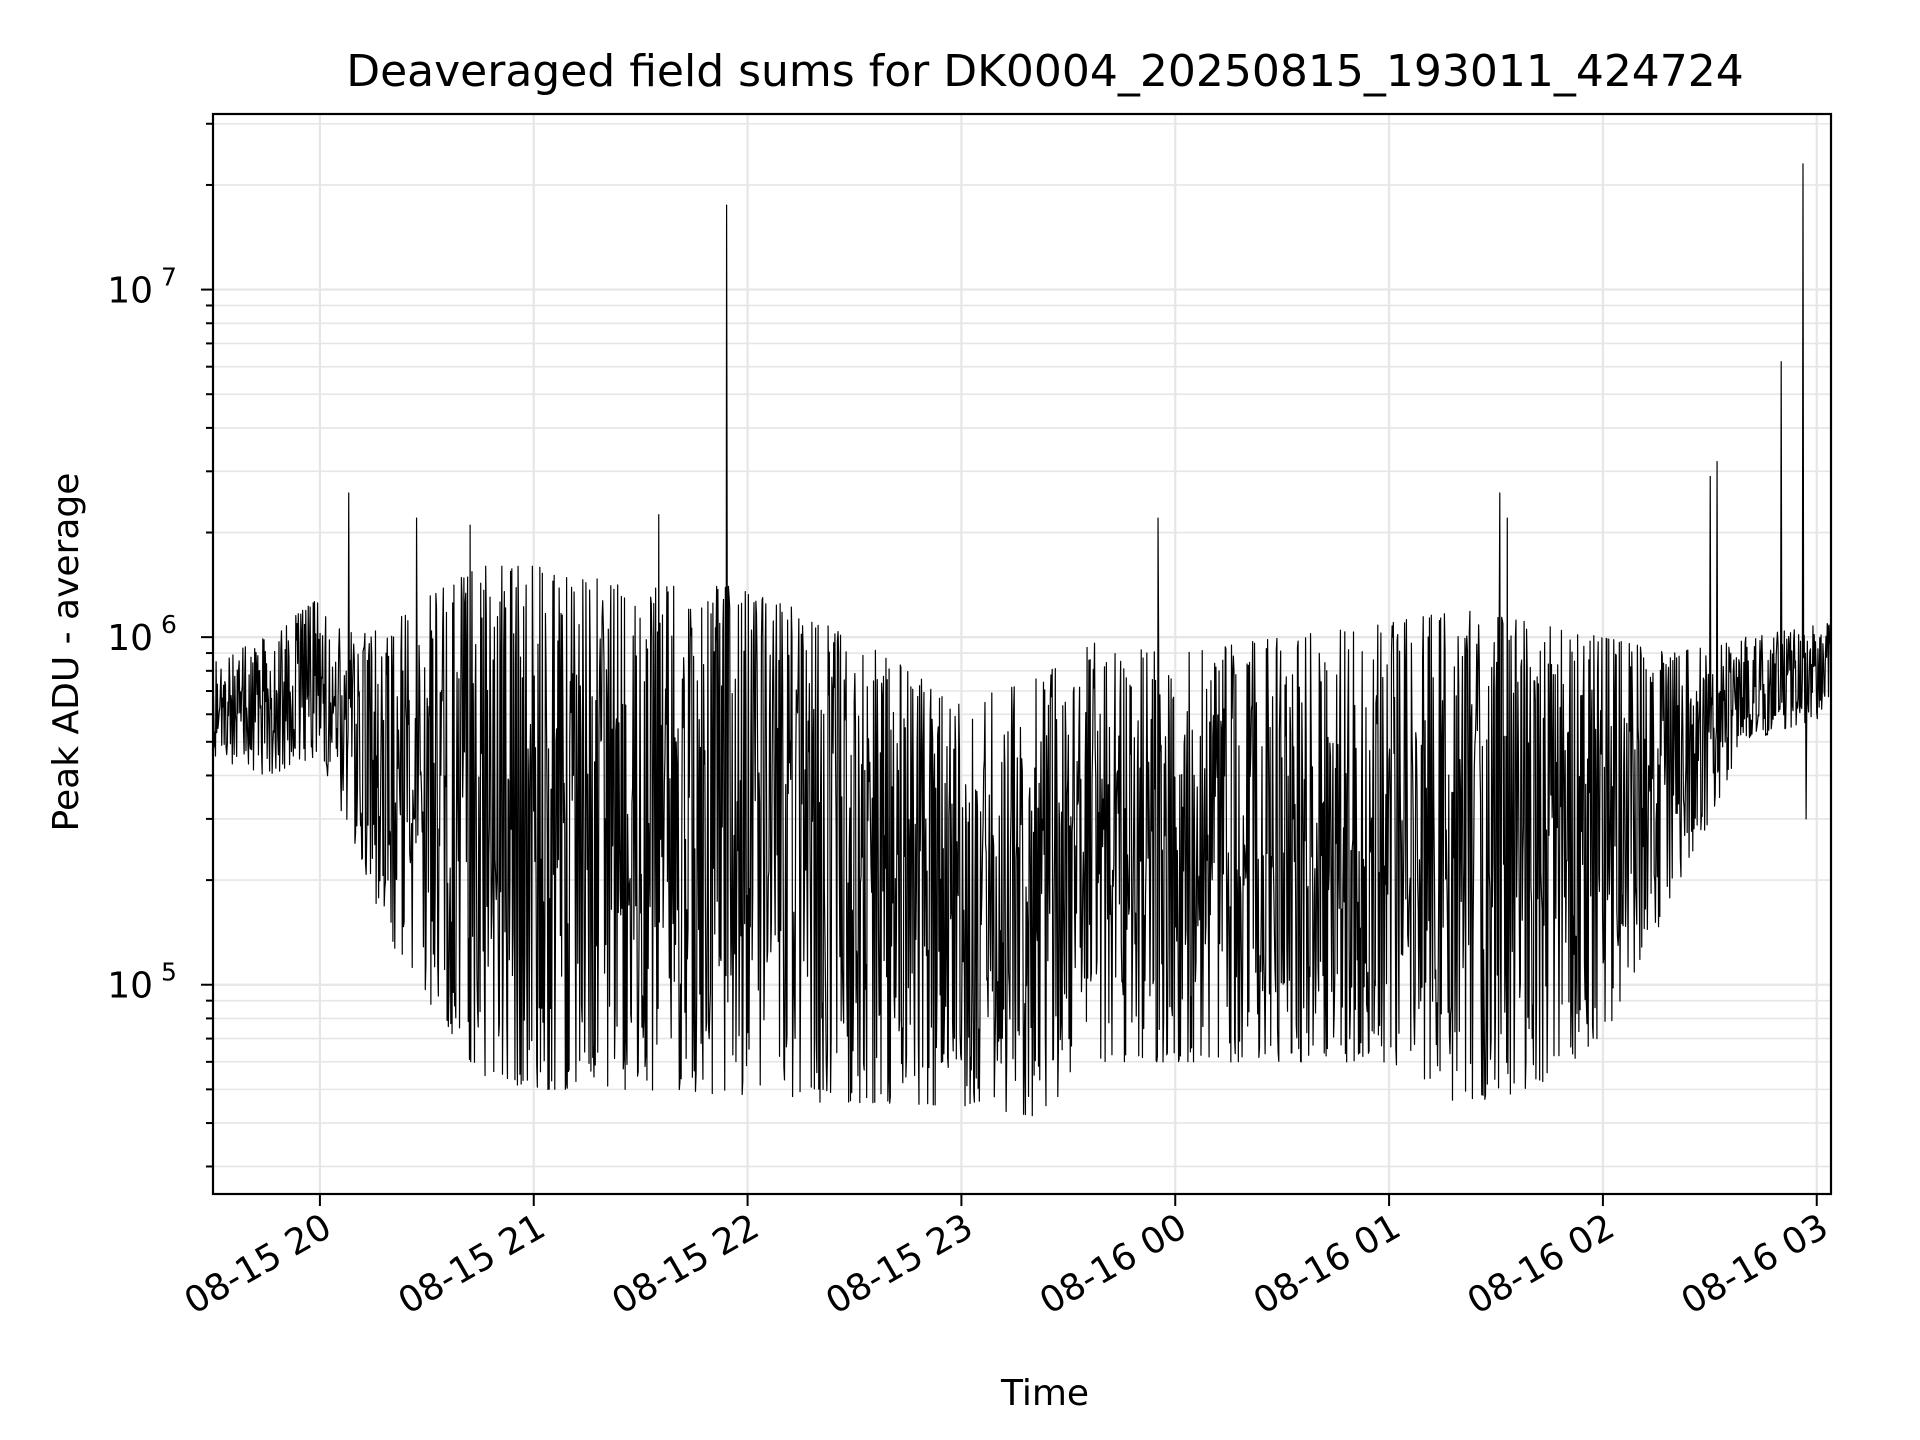 This screenshot has width=1920, height=1440. Describe the element at coordinates (169, 624) in the screenshot. I see `y-tick-label-exponent: 6` at that location.